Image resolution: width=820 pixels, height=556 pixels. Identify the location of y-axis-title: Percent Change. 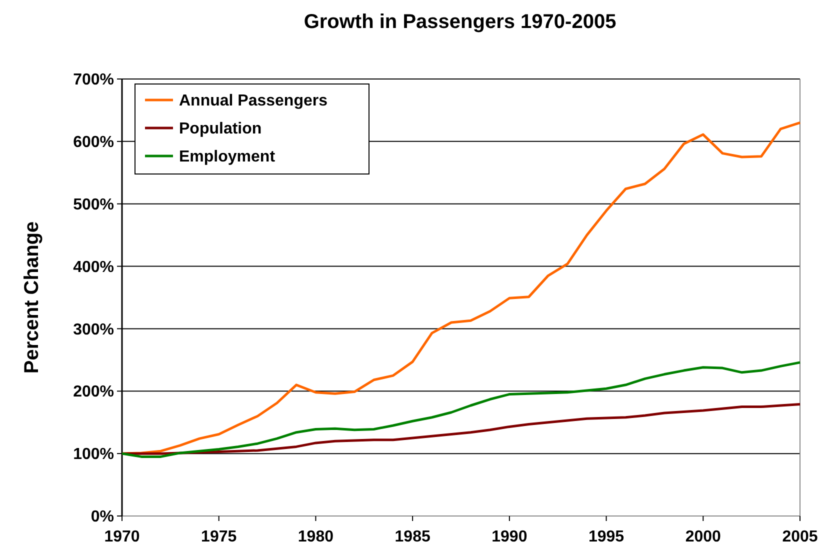
(32, 297).